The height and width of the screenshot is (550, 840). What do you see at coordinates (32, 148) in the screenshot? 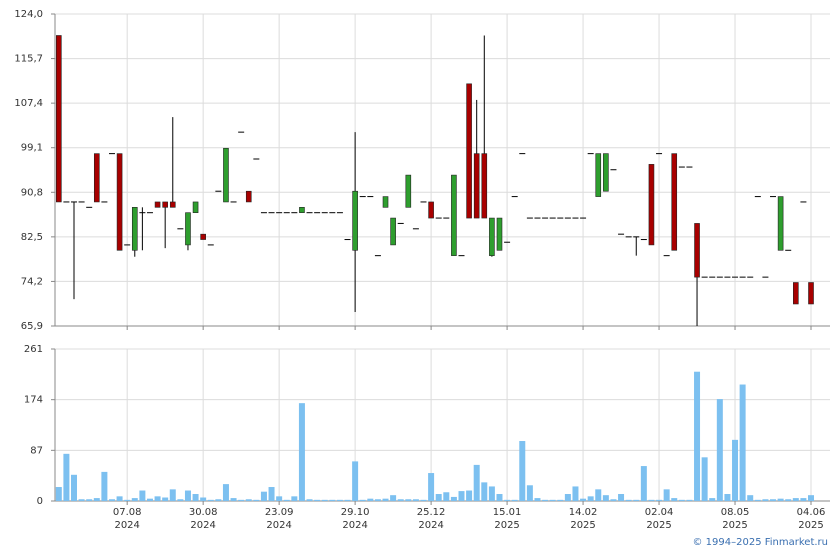
I see `y-tick-label: 99,1` at bounding box center [32, 148].